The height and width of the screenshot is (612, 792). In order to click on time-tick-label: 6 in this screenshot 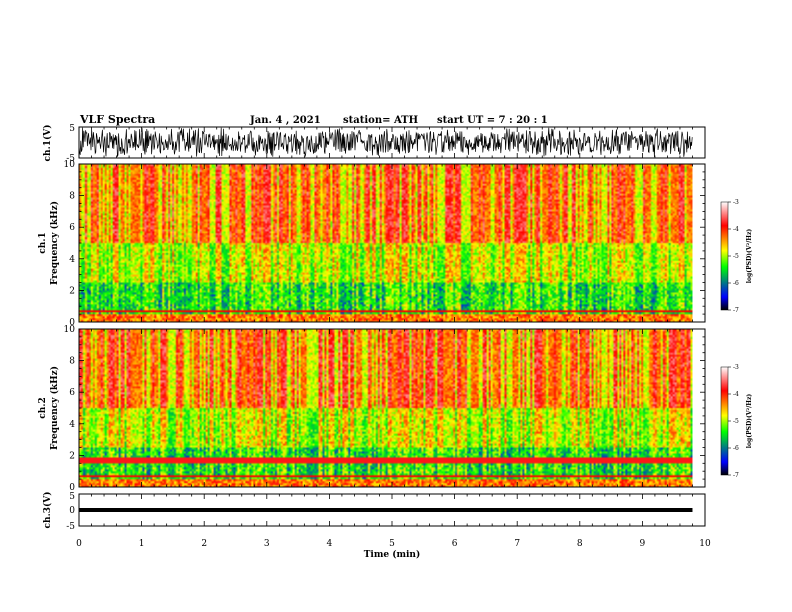, I will do `click(455, 544)`.